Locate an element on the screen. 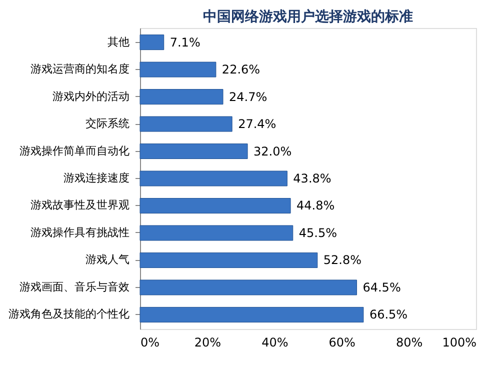  data-label: 43.8% is located at coordinates (312, 179).